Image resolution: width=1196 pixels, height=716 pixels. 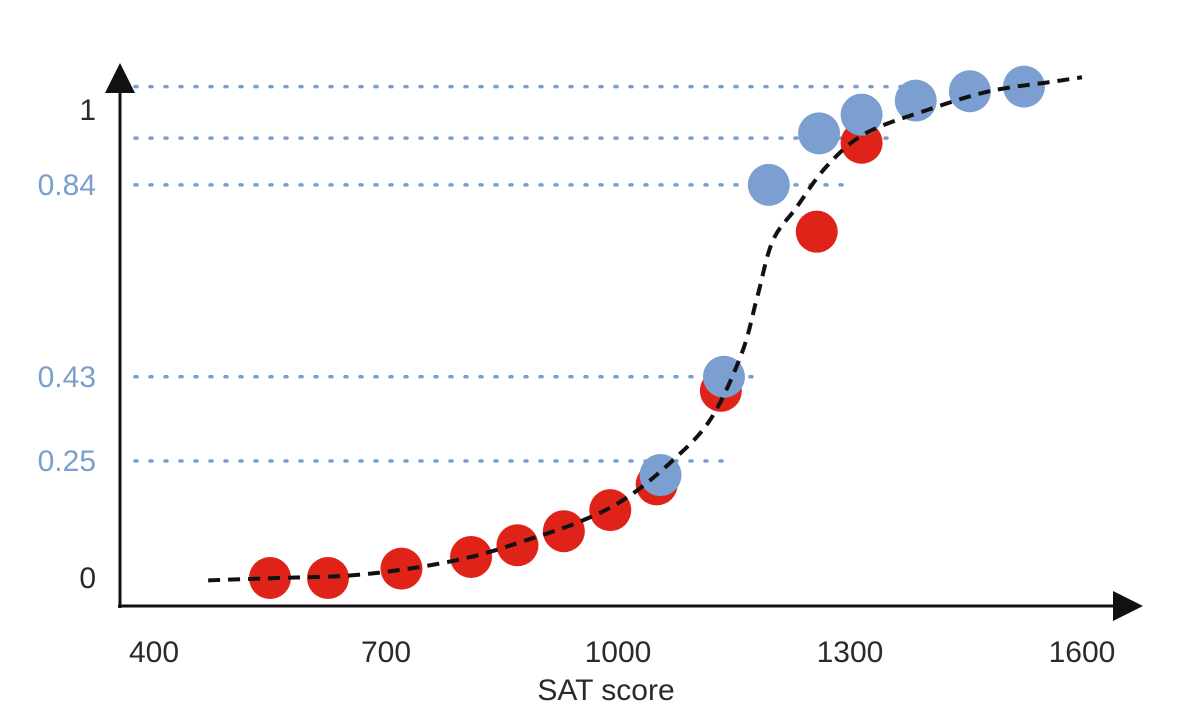 What do you see at coordinates (1082, 652) in the screenshot?
I see `x-tick-label-4: 1600` at bounding box center [1082, 652].